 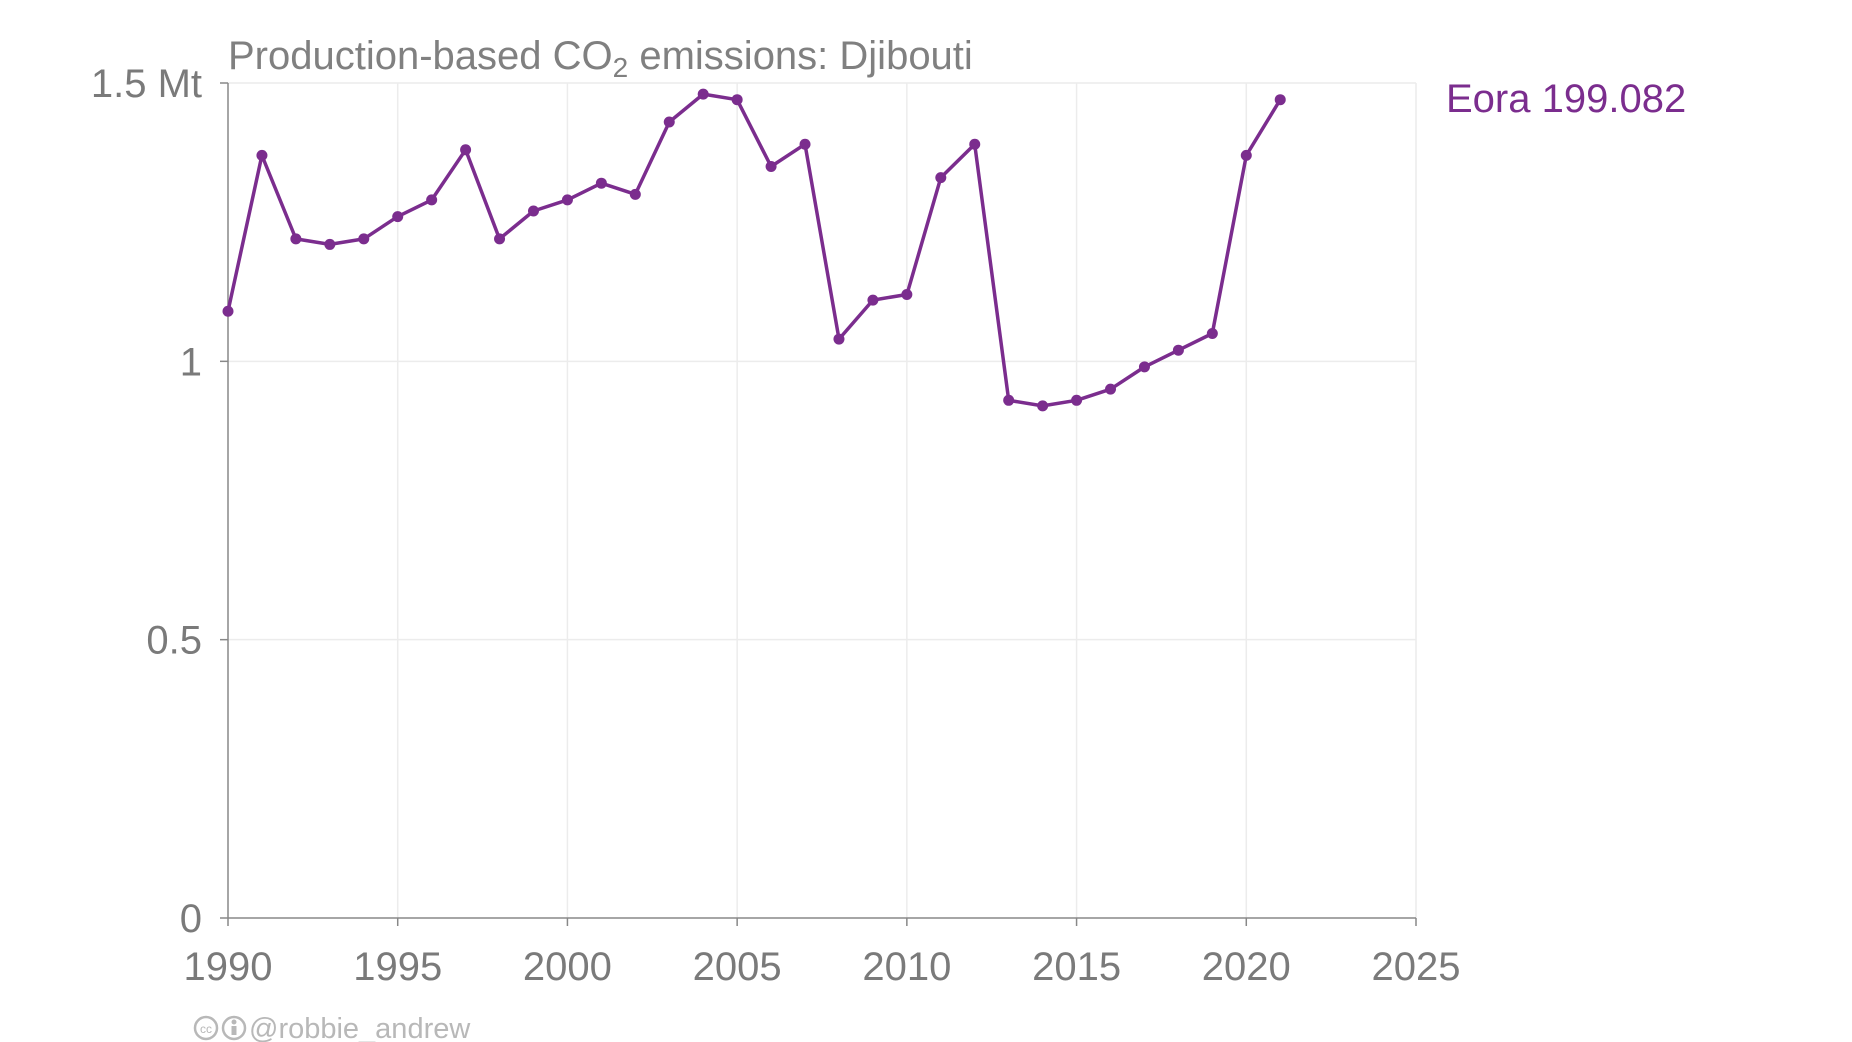 I want to click on x-tick-label: 1995, so click(x=397, y=967).